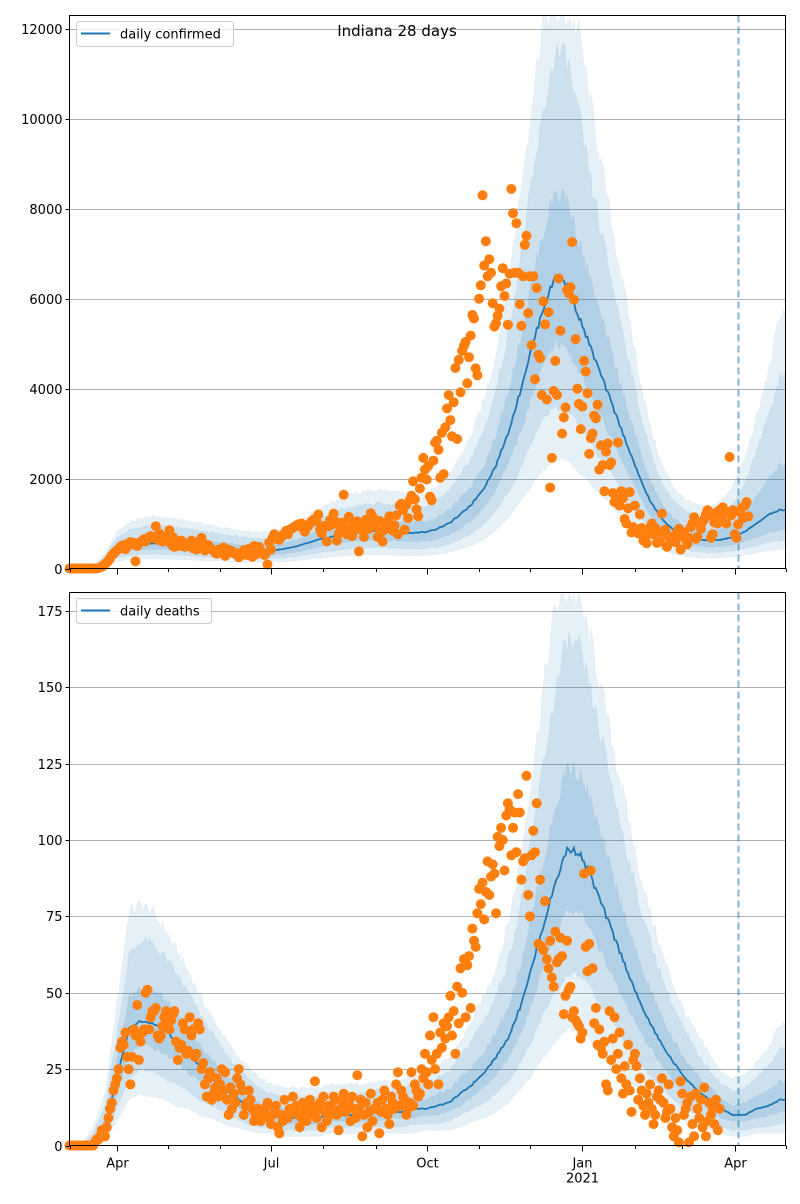 Image resolution: width=800 pixels, height=1204 pixels. What do you see at coordinates (735, 1164) in the screenshot?
I see `x-tick-label: Apr` at bounding box center [735, 1164].